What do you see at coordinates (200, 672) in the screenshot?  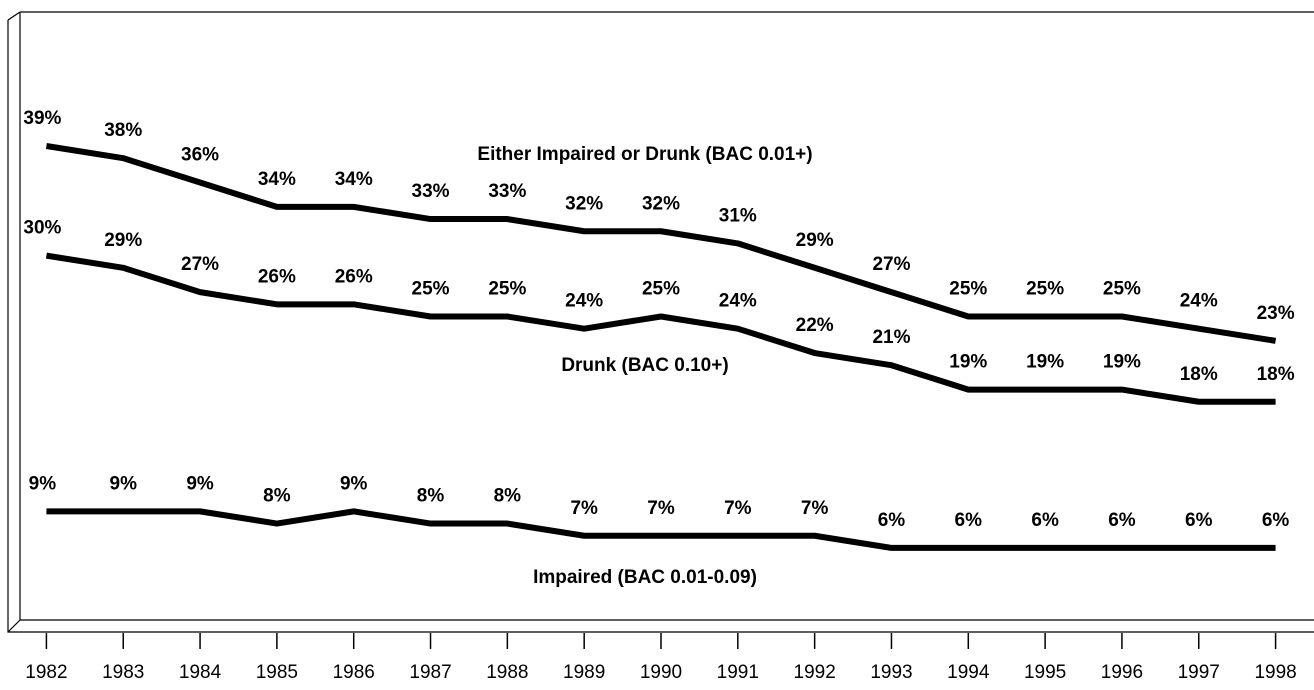 I see `x-tick-label: 1984` at bounding box center [200, 672].